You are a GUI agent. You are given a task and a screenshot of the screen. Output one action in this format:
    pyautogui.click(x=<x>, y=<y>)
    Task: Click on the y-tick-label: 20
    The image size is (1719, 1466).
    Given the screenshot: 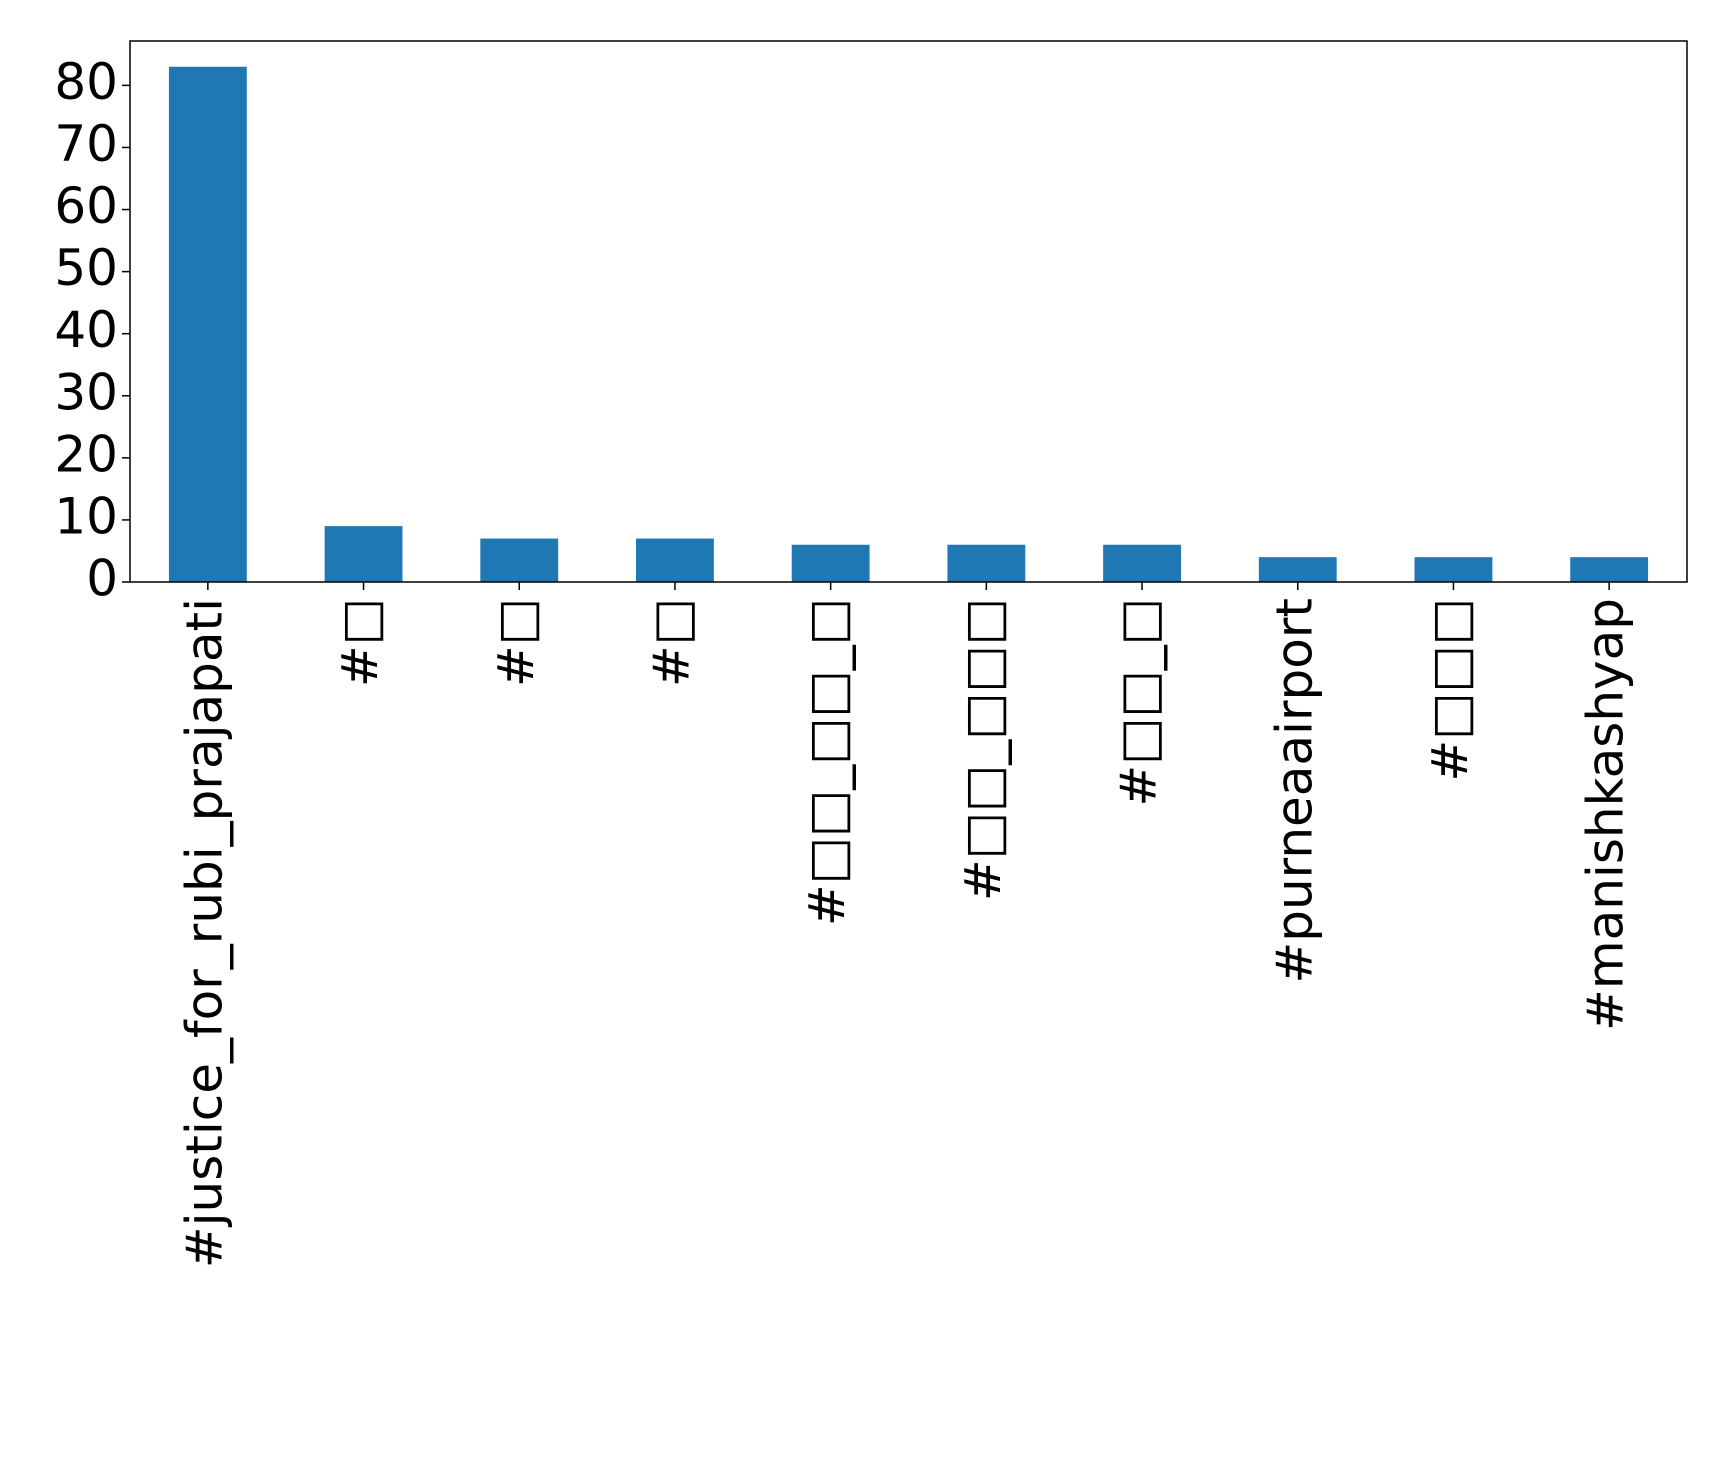 What is the action you would take?
    pyautogui.click(x=86, y=454)
    